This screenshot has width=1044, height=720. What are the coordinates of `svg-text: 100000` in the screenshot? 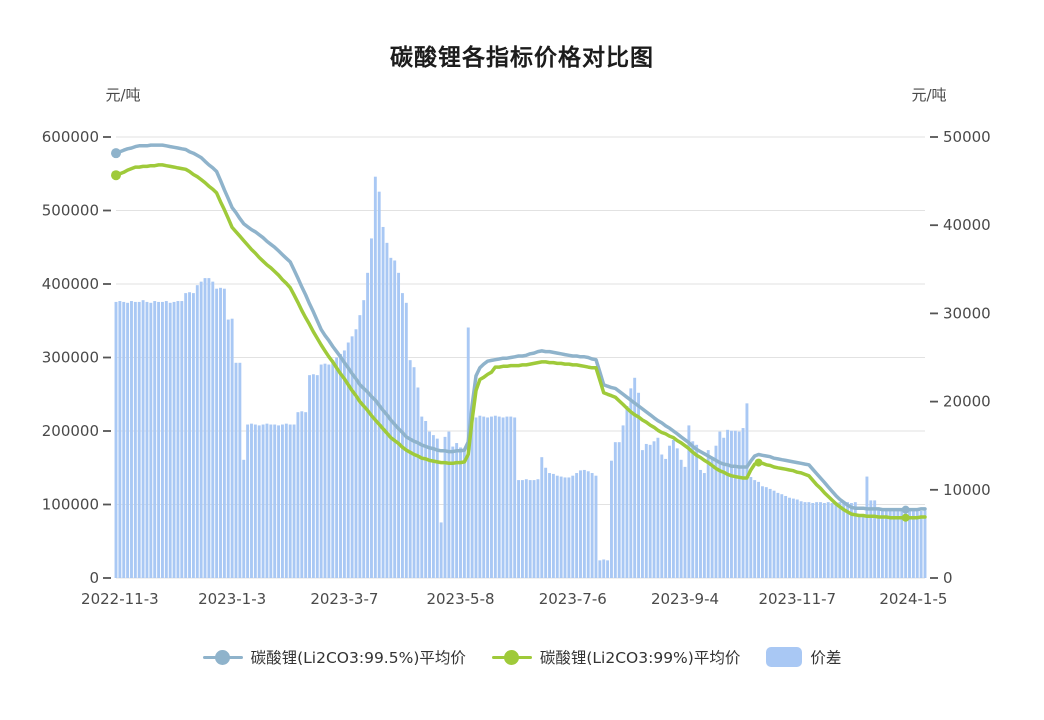 It's located at (70, 505).